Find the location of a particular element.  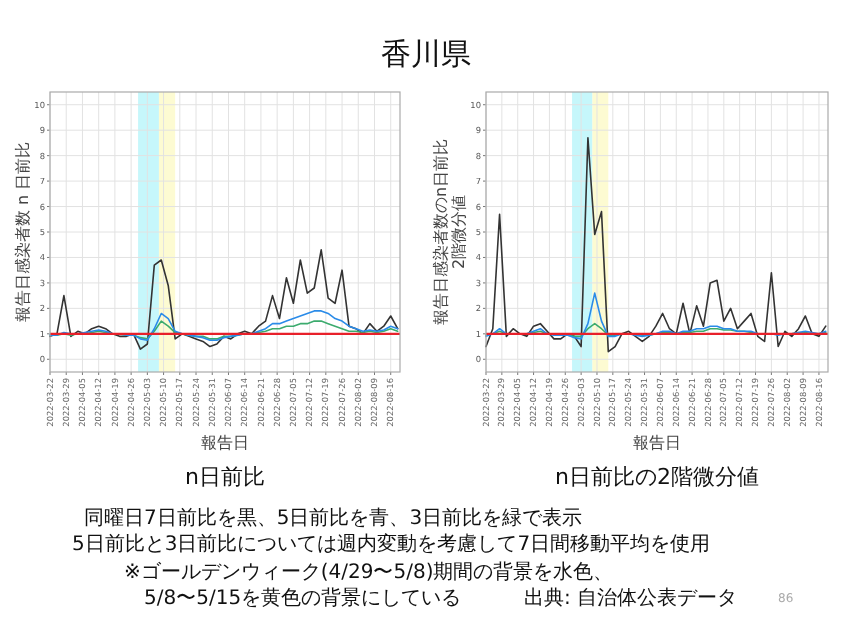

text: 5日前比と3日前比については週内変動を考慮して7日間移動平均を使用 is located at coordinates (391, 544).